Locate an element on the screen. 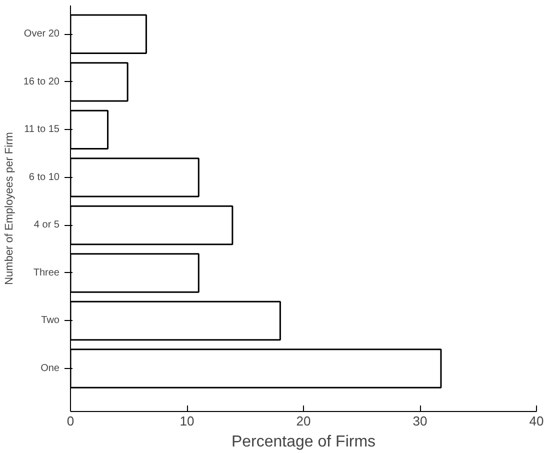 The height and width of the screenshot is (453, 556). y-tick-label: Over 20 is located at coordinates (42, 34).